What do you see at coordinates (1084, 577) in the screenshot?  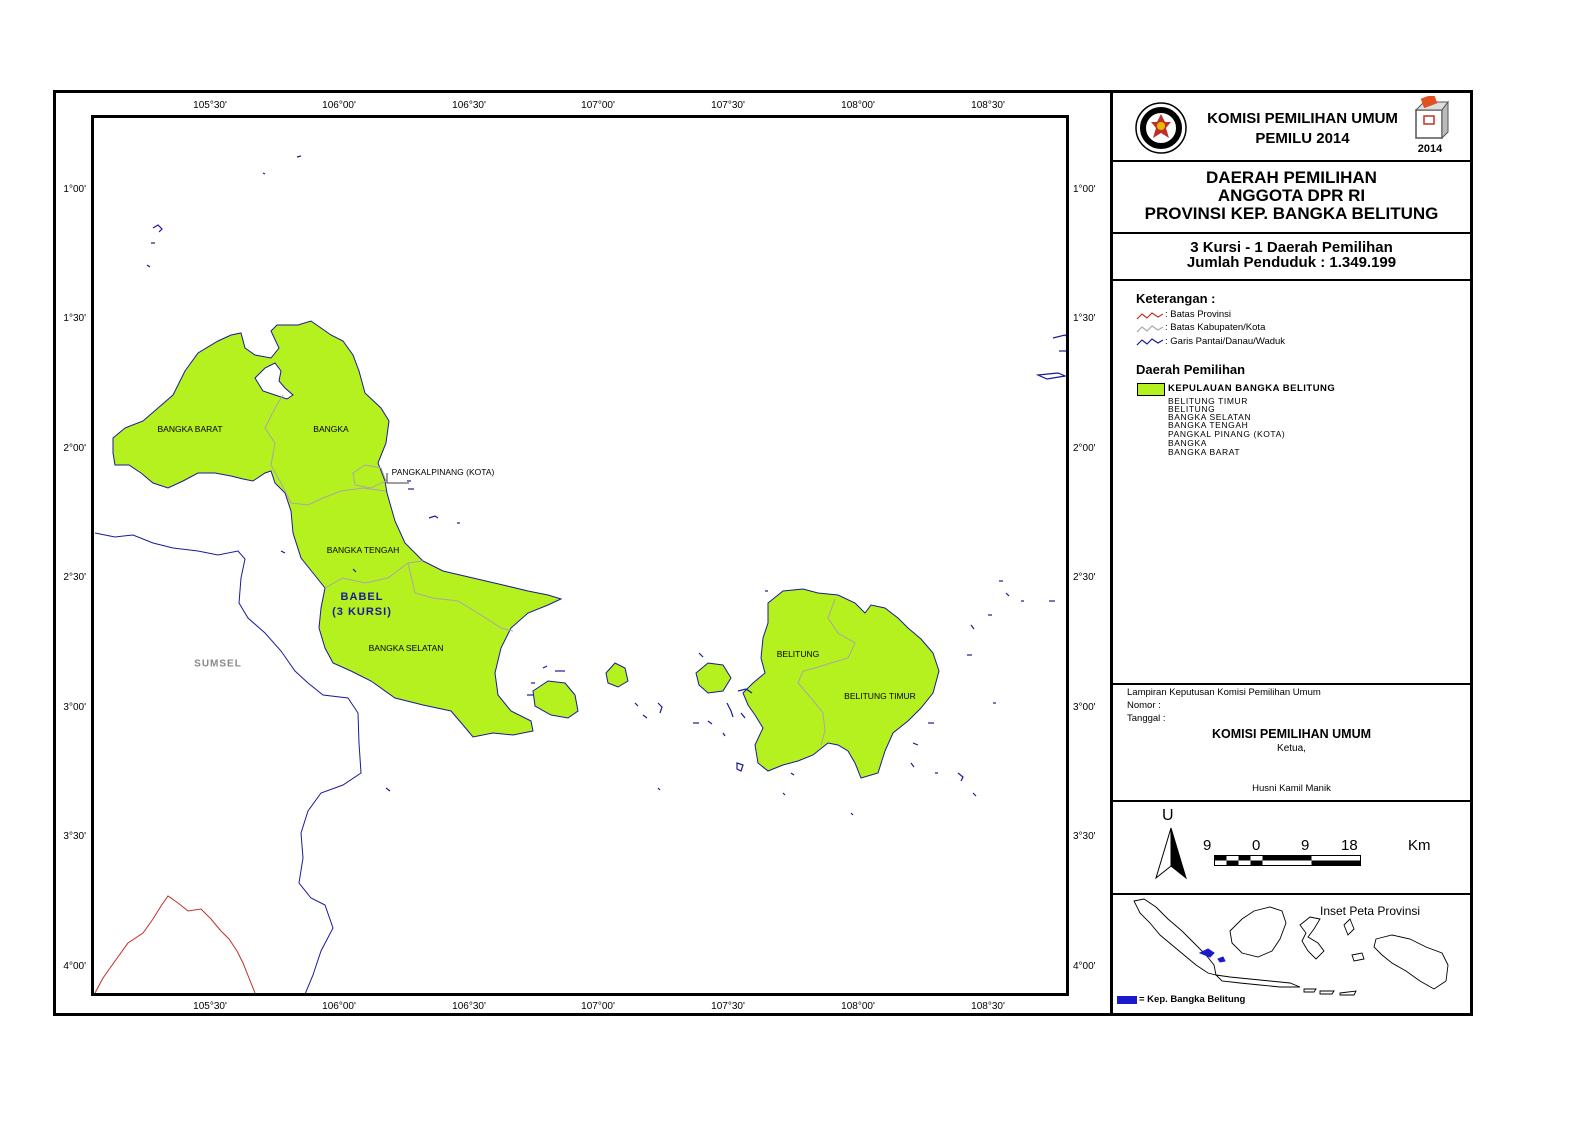 I see `lat-tick-right: 2°30'` at bounding box center [1084, 577].